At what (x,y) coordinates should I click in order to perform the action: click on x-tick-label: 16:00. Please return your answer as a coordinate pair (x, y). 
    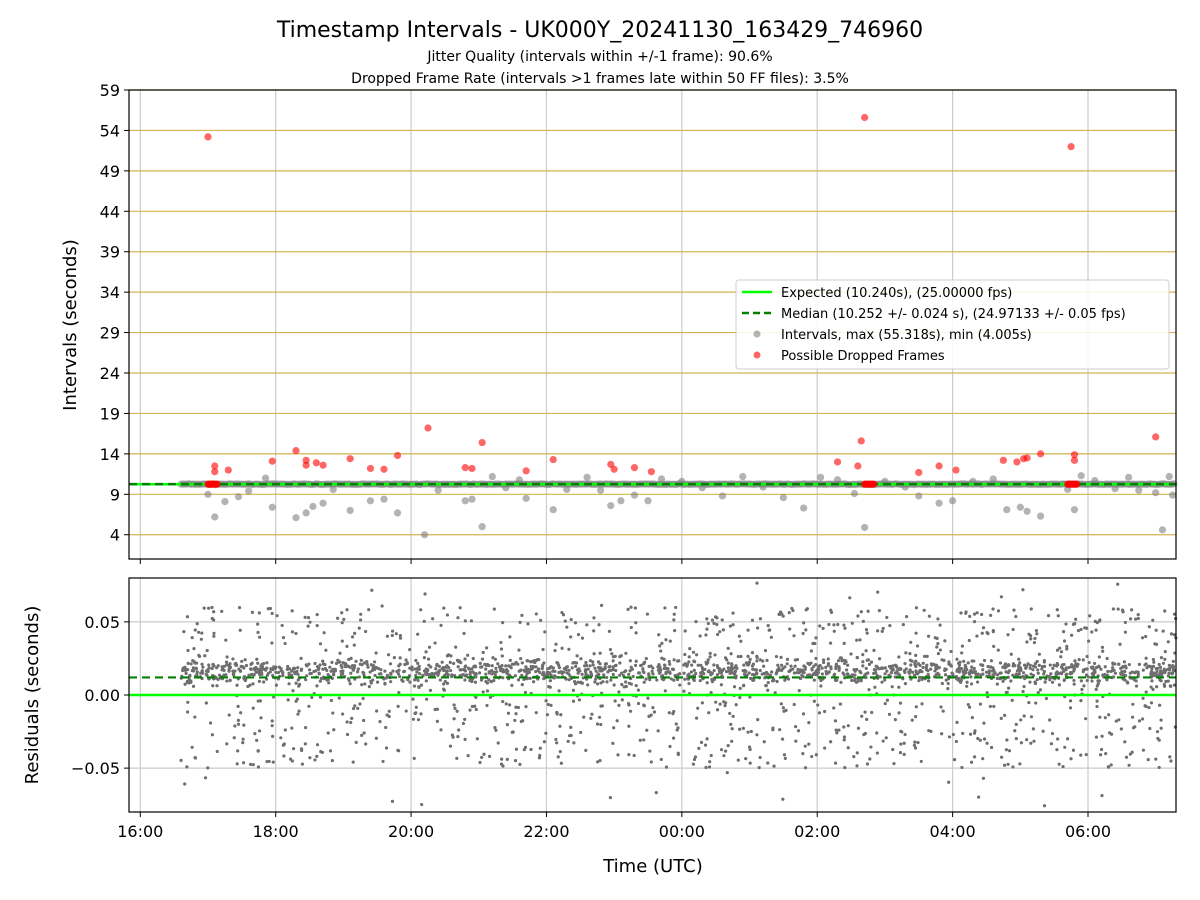
    Looking at the image, I should click on (140, 831).